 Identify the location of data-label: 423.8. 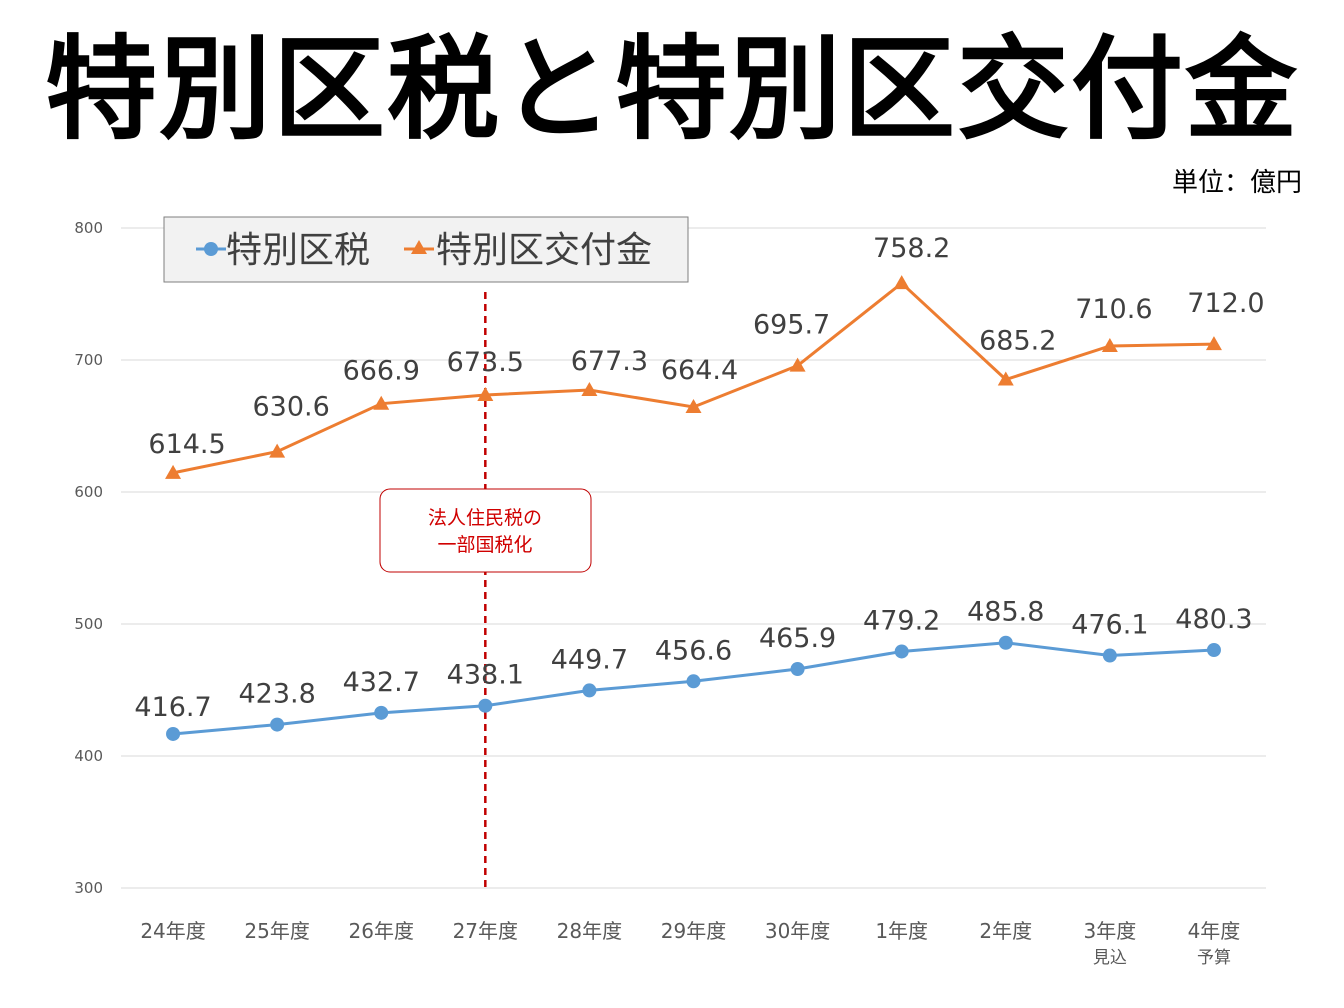
(276, 694).